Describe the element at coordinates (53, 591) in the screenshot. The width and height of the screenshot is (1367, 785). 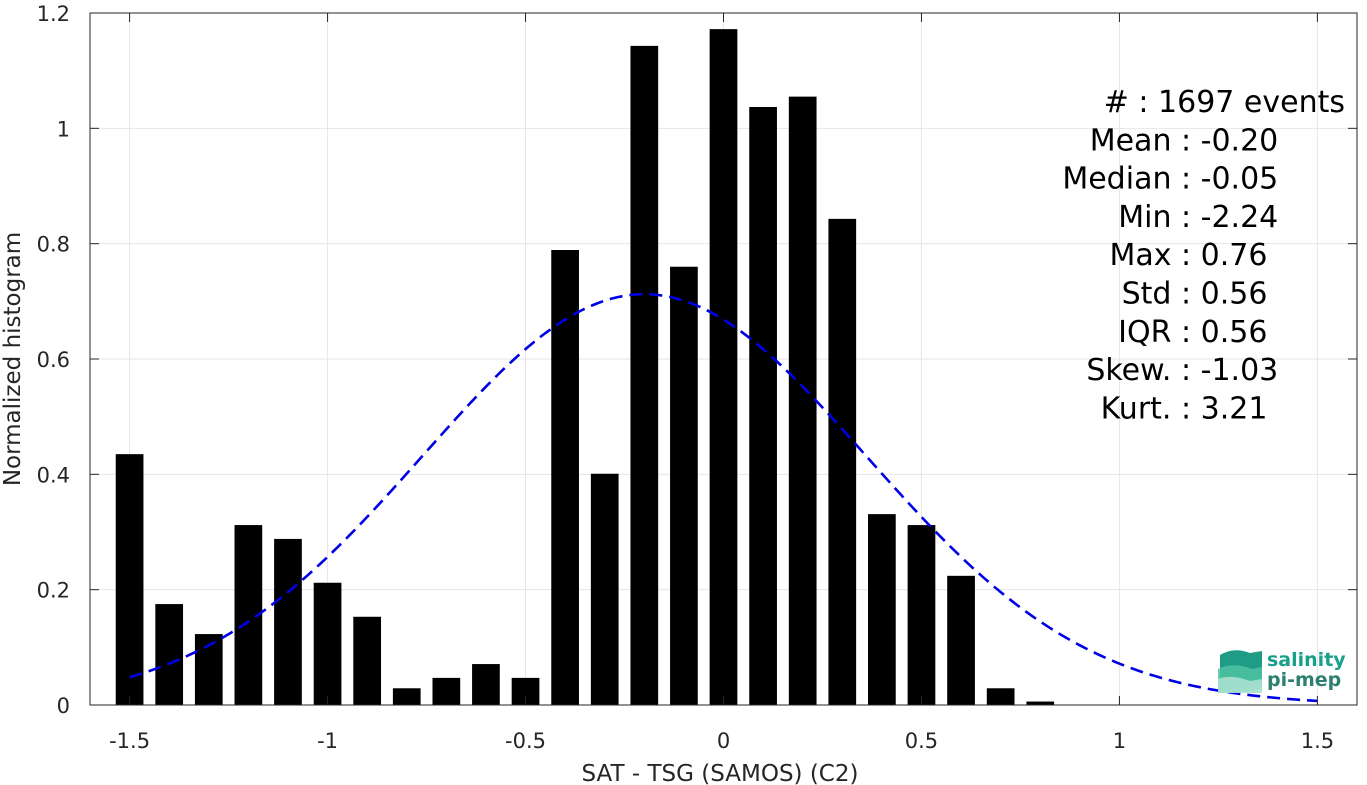
I see `y-tick-label: 0.2` at that location.